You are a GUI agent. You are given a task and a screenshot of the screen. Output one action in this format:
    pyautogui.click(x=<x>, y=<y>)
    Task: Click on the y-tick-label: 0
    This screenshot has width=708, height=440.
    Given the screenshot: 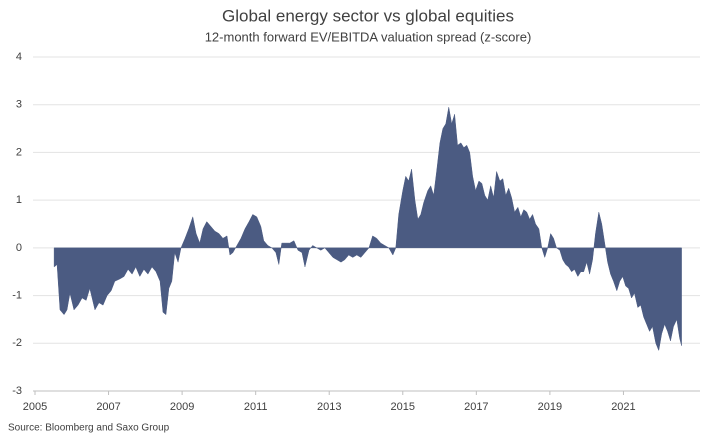 What is the action you would take?
    pyautogui.click(x=19, y=248)
    